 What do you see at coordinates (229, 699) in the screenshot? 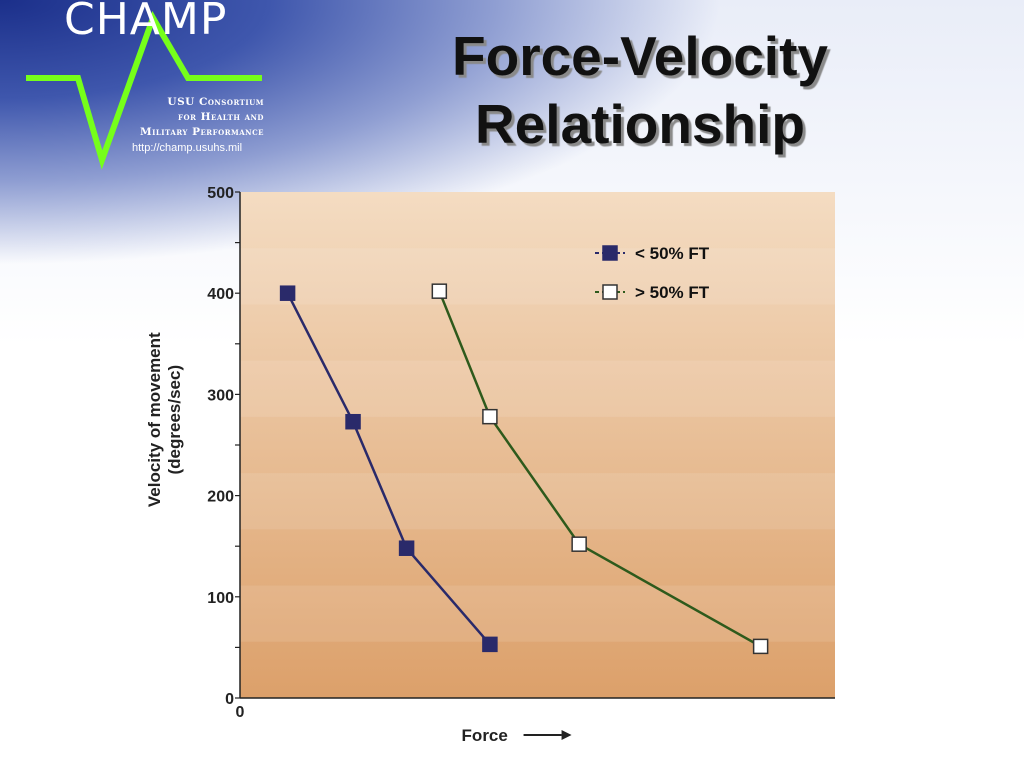
I see `y-tick-label: 0` at bounding box center [229, 699].